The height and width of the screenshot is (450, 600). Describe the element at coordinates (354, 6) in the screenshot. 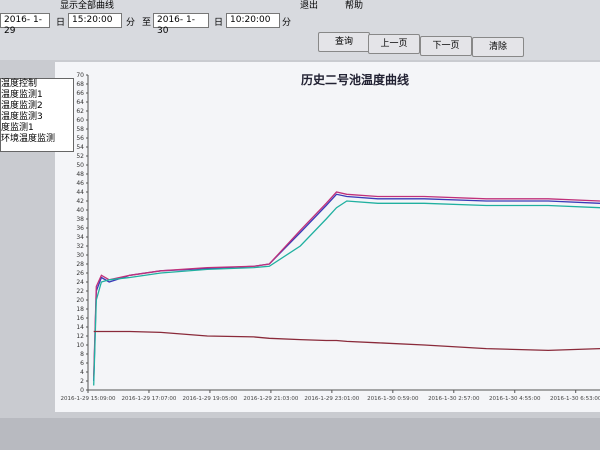

I see `menu-item: 帮助` at that location.